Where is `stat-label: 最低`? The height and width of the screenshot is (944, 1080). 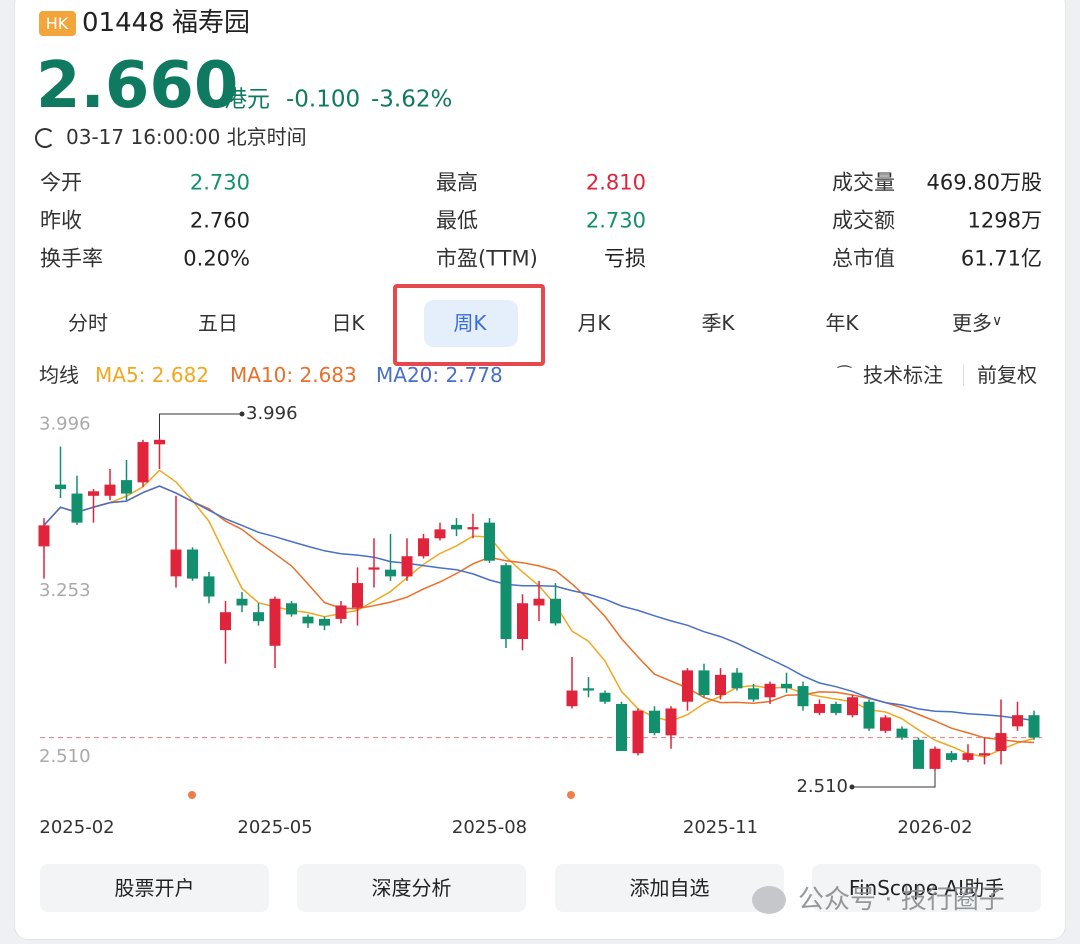
stat-label: 最低 is located at coordinates (457, 220).